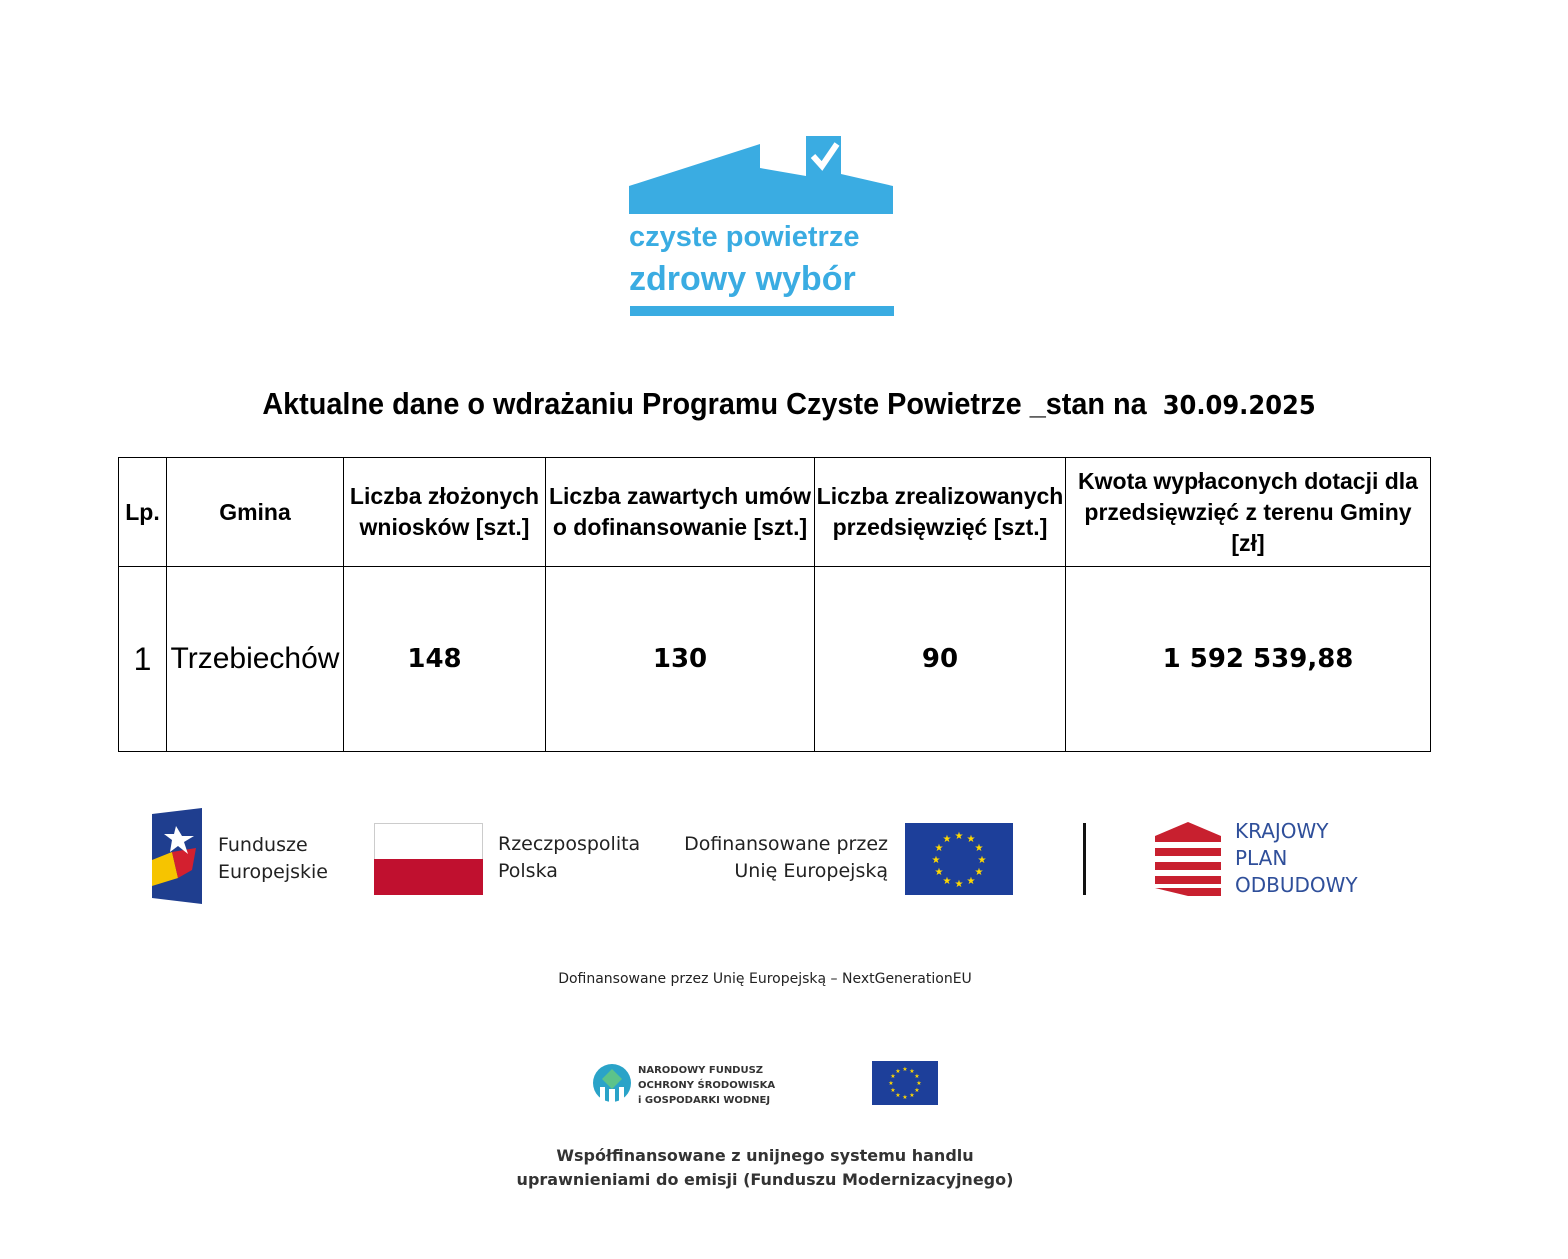 This screenshot has width=1568, height=1259. Describe the element at coordinates (528, 871) in the screenshot. I see `rp-line2: Polska` at that location.